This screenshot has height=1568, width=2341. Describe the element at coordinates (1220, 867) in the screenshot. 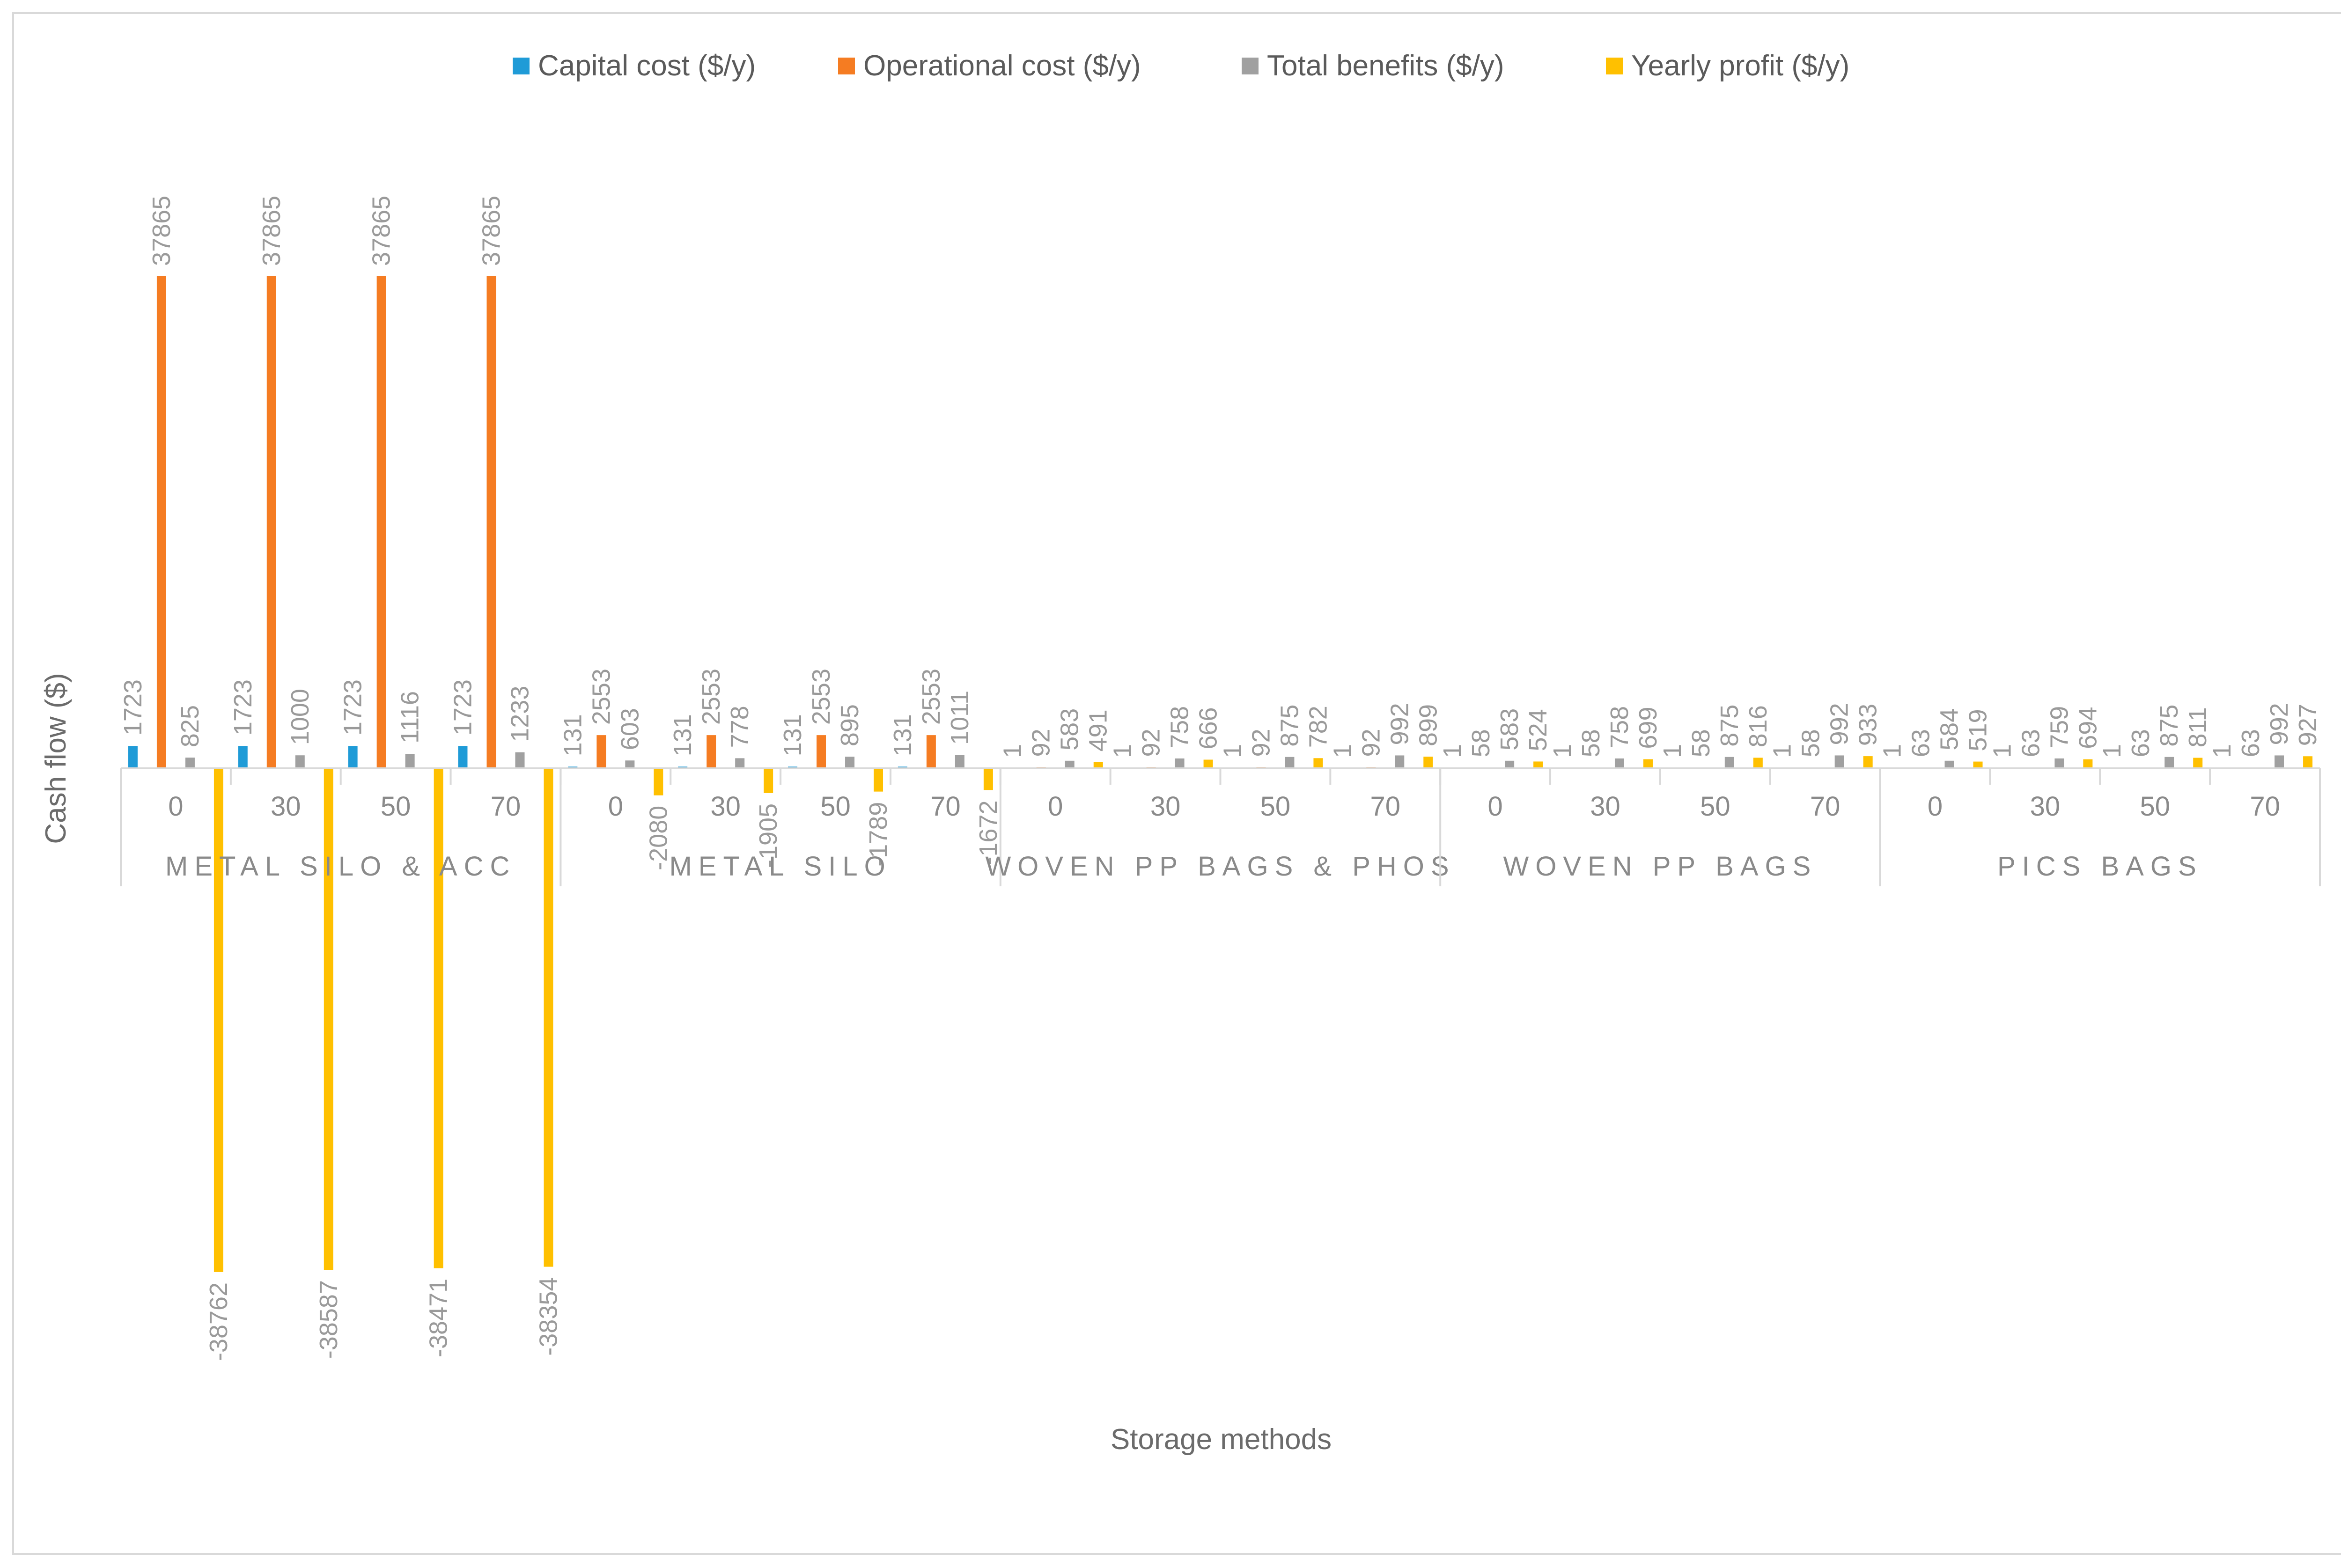

I see `group-label-woven-pp-bags-phos: WOVEN PP BAGS & PHOS` at that location.